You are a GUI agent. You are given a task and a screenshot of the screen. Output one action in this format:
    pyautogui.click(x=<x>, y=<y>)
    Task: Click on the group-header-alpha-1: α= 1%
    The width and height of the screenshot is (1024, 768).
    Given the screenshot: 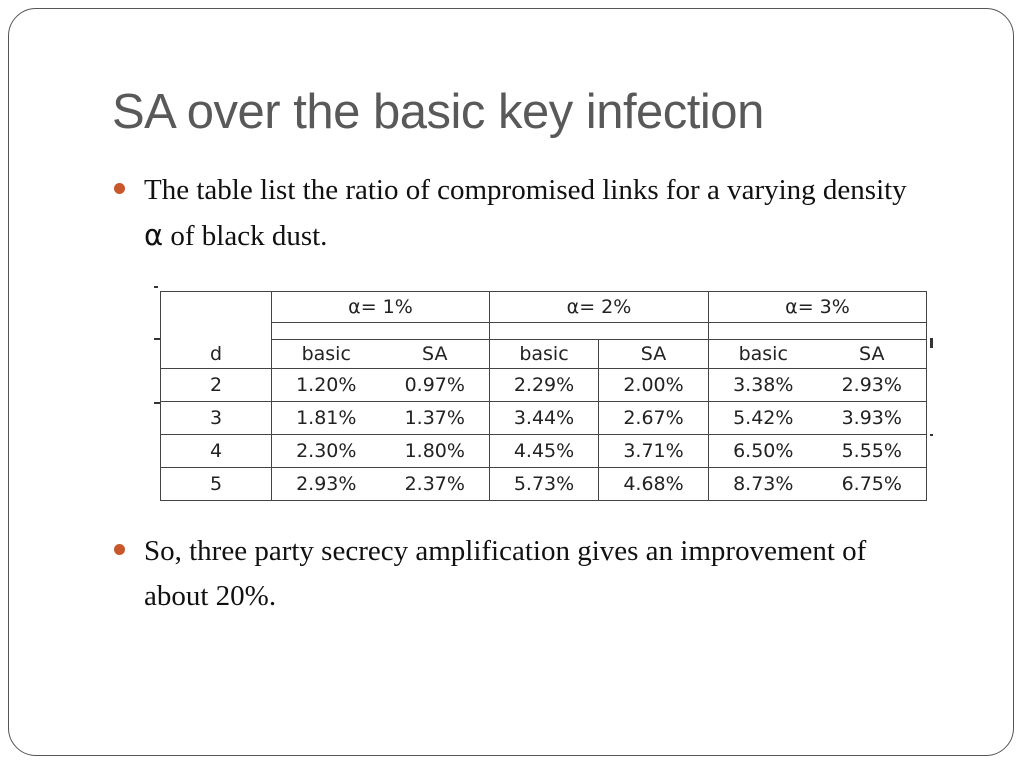 What is the action you would take?
    pyautogui.click(x=380, y=307)
    